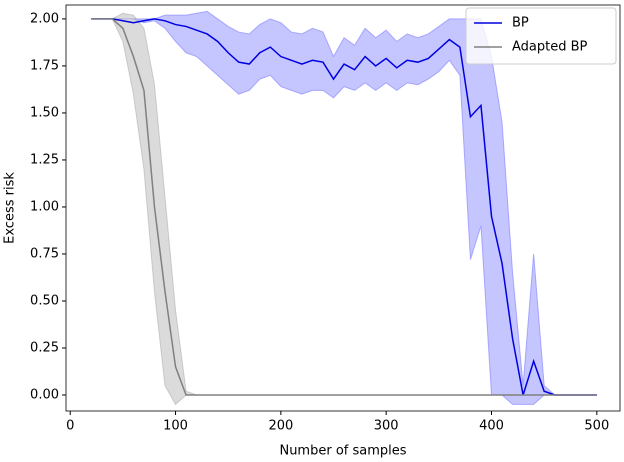 The width and height of the screenshot is (624, 462). I want to click on y-tick-label: 0.50, so click(44, 300).